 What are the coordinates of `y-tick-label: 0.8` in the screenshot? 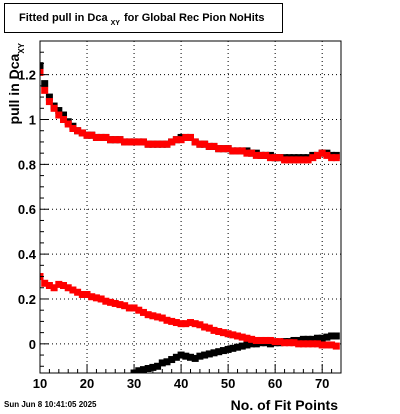 It's located at (27, 164).